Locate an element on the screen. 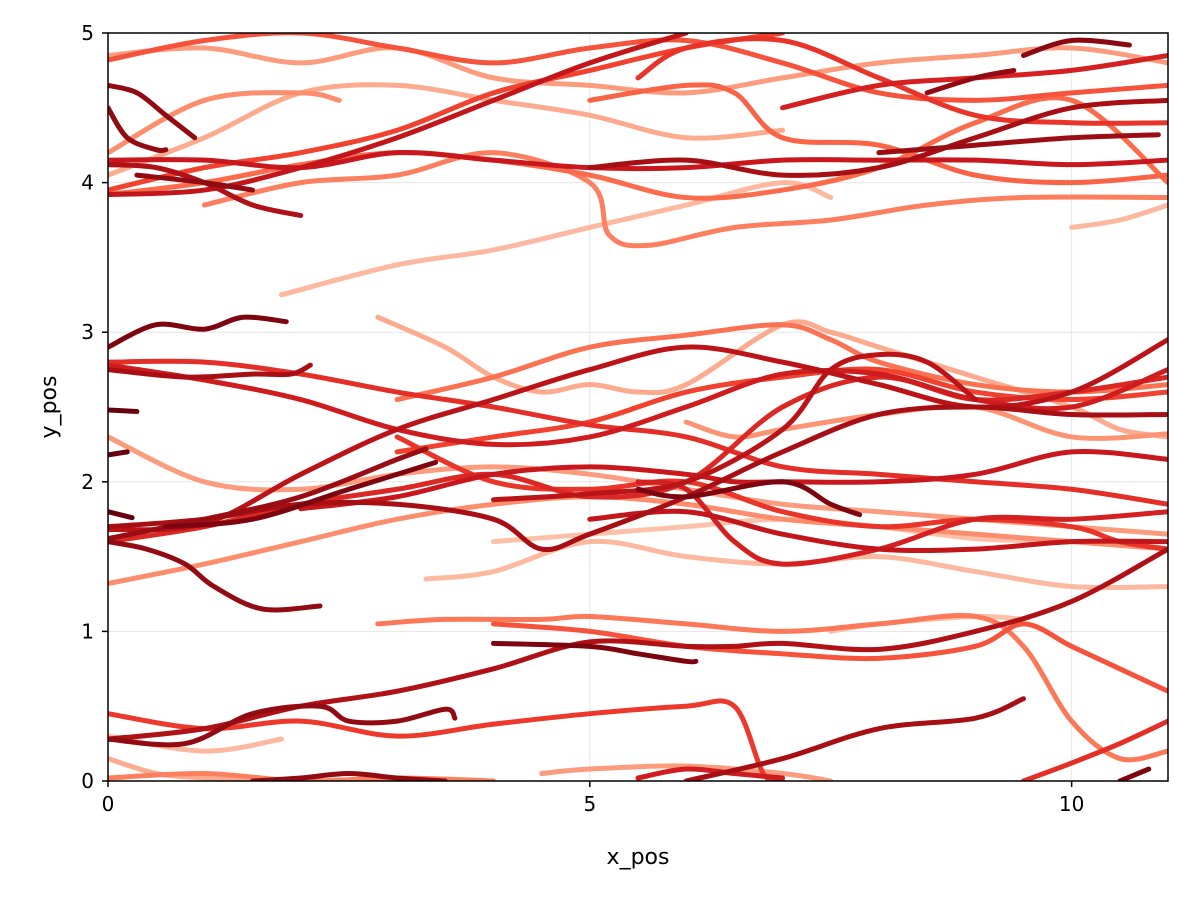  y-tick-label-2: 2 is located at coordinates (87, 482).